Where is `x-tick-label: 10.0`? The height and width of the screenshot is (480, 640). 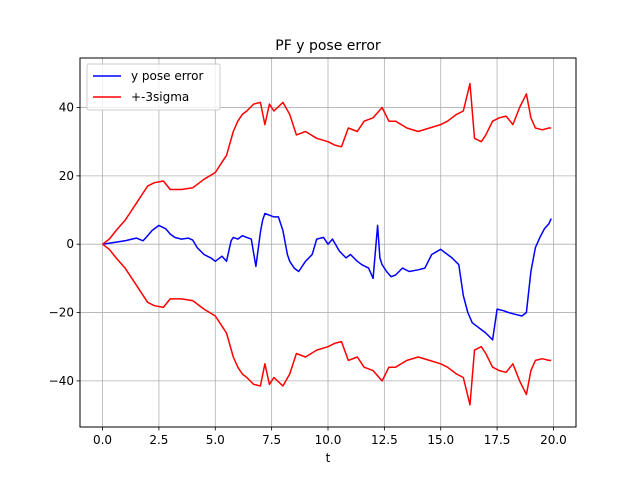 x-tick-label: 10.0 is located at coordinates (328, 440).